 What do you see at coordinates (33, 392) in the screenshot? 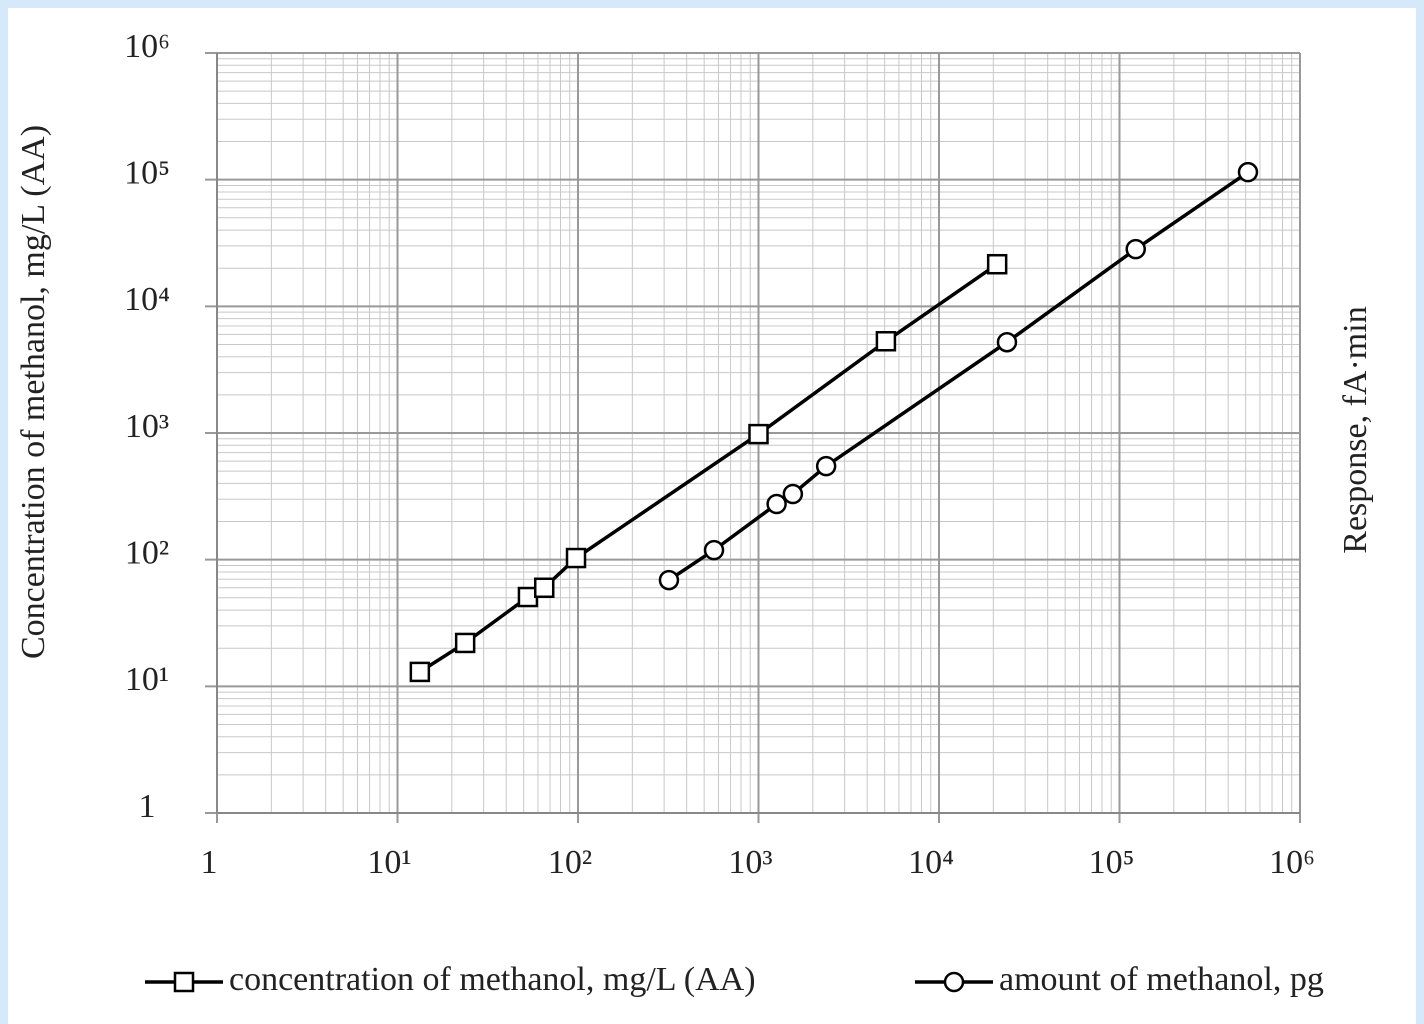
I see `y-axis-label: Concentration of methanol, mg/L (AA)` at bounding box center [33, 392].